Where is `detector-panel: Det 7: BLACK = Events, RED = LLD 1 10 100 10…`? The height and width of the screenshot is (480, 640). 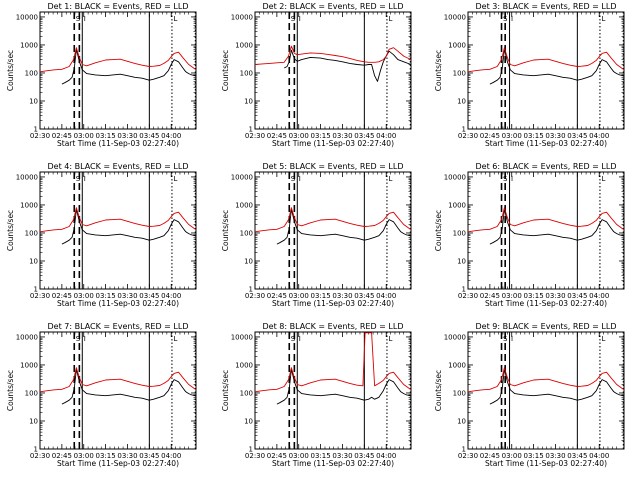 detector-panel: Det 7: BLACK = Events, RED = LLD 1 10 100 10… is located at coordinates (101, 395).